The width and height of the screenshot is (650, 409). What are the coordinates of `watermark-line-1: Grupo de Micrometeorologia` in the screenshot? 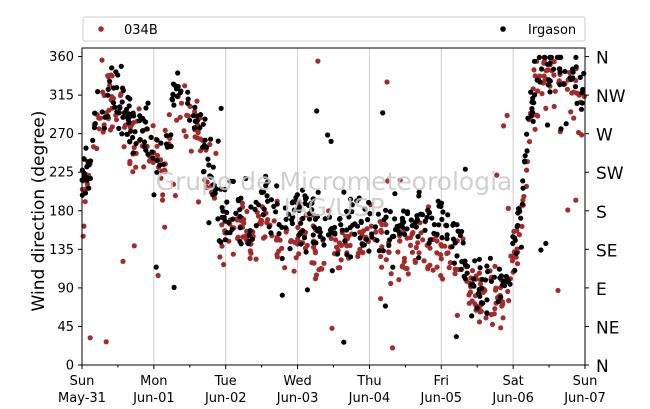 It's located at (334, 181).